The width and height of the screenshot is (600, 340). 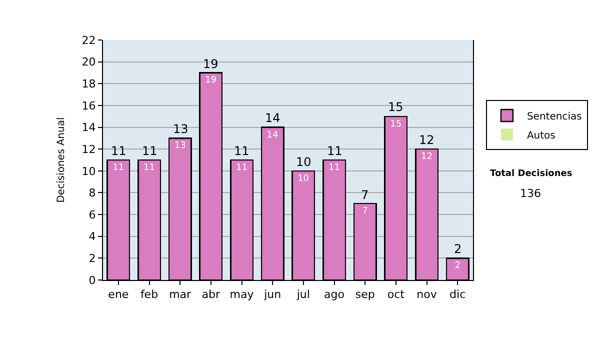 I want to click on y-tick-label: 2, so click(x=92, y=259).